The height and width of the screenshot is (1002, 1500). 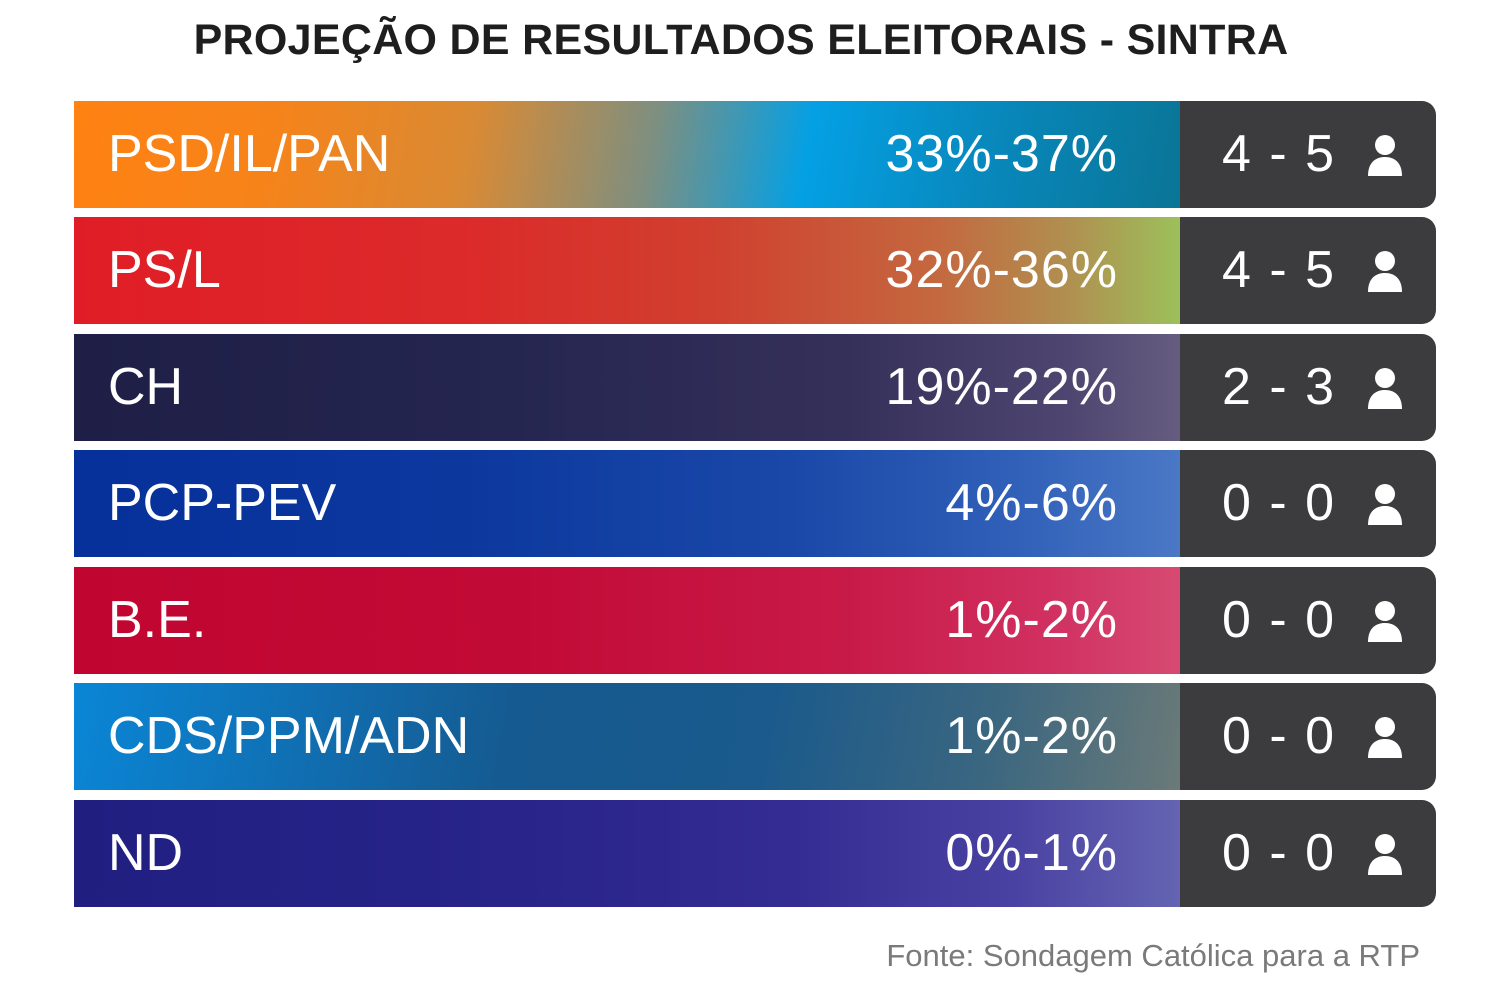 I want to click on party-bar: ND 0%-1%, so click(x=627, y=853).